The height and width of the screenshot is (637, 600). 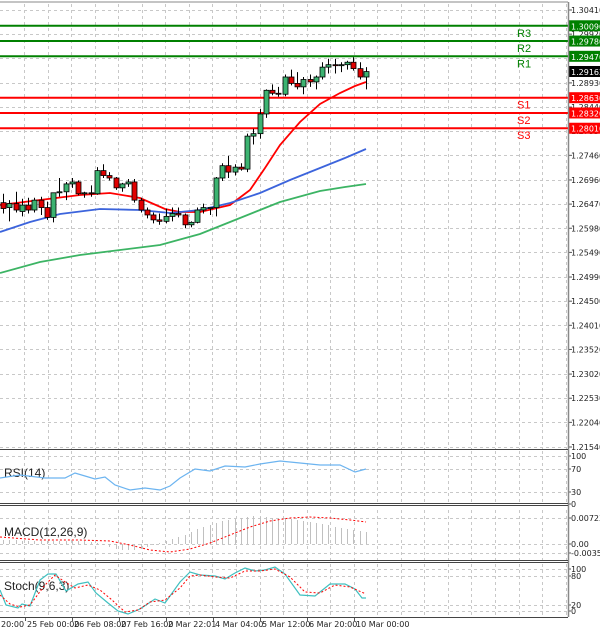 What do you see at coordinates (523, 136) in the screenshot?
I see `level-label-s3: S3` at bounding box center [523, 136].